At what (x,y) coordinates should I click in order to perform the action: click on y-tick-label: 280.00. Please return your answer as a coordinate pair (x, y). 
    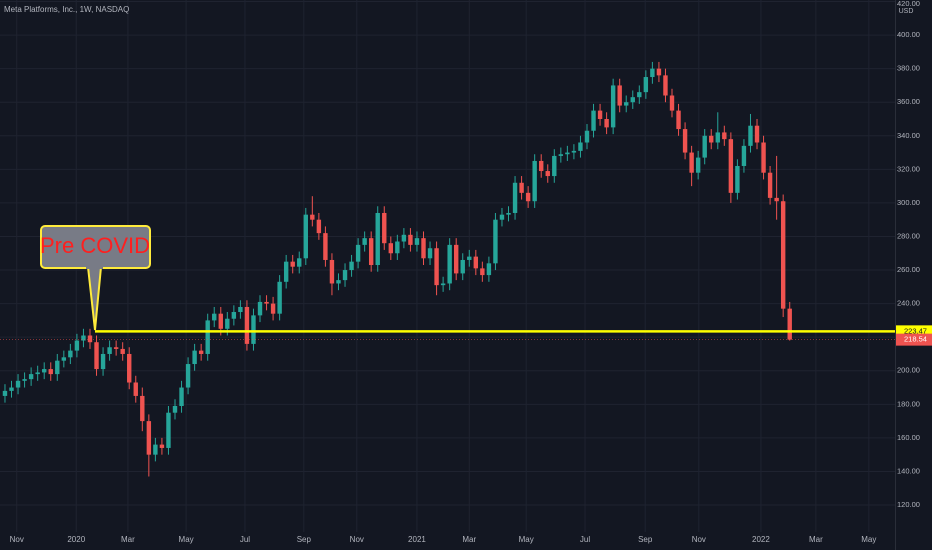
    Looking at the image, I should click on (908, 235).